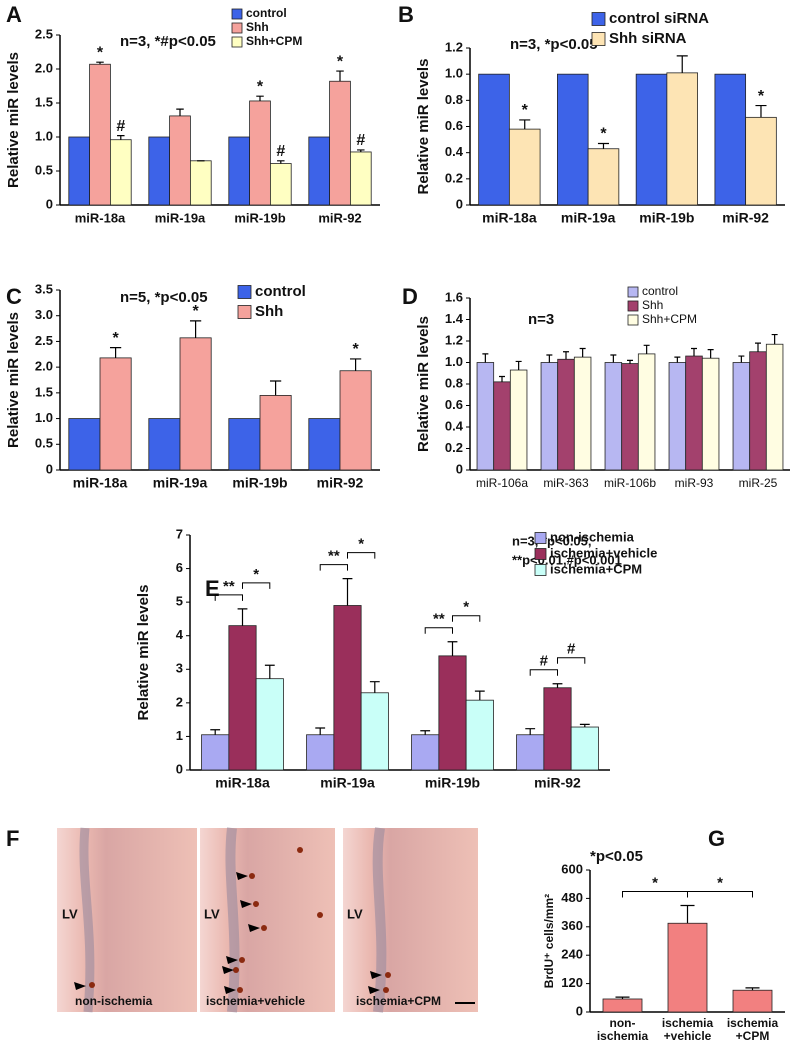 The height and width of the screenshot is (1044, 805). What do you see at coordinates (12, 838) in the screenshot?
I see `panel-letter: F` at bounding box center [12, 838].